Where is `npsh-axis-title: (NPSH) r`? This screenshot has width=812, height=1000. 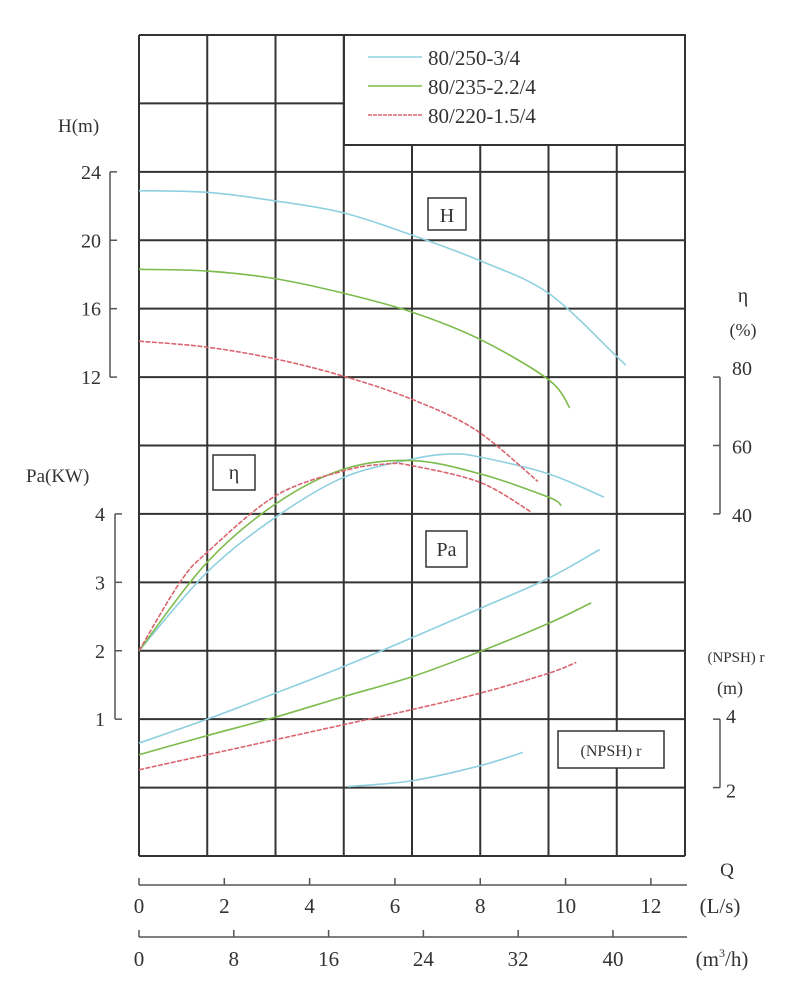 npsh-axis-title: (NPSH) r is located at coordinates (735, 658).